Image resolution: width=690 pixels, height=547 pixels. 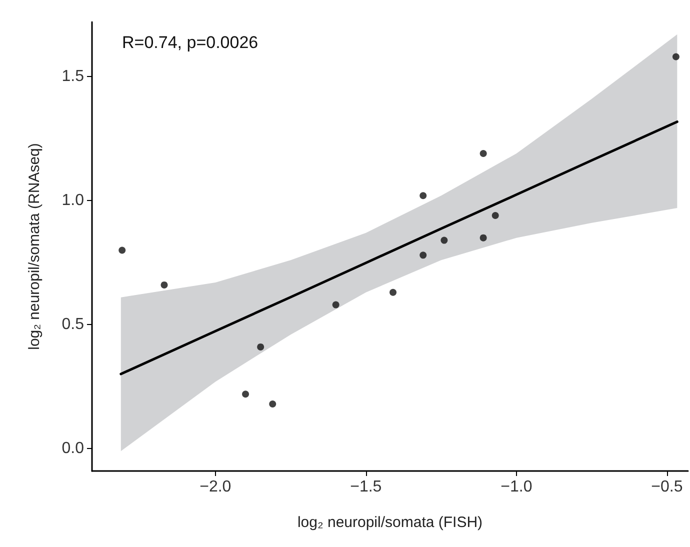 What do you see at coordinates (667, 487) in the screenshot?
I see `x-tick-label: −0.5` at bounding box center [667, 487].